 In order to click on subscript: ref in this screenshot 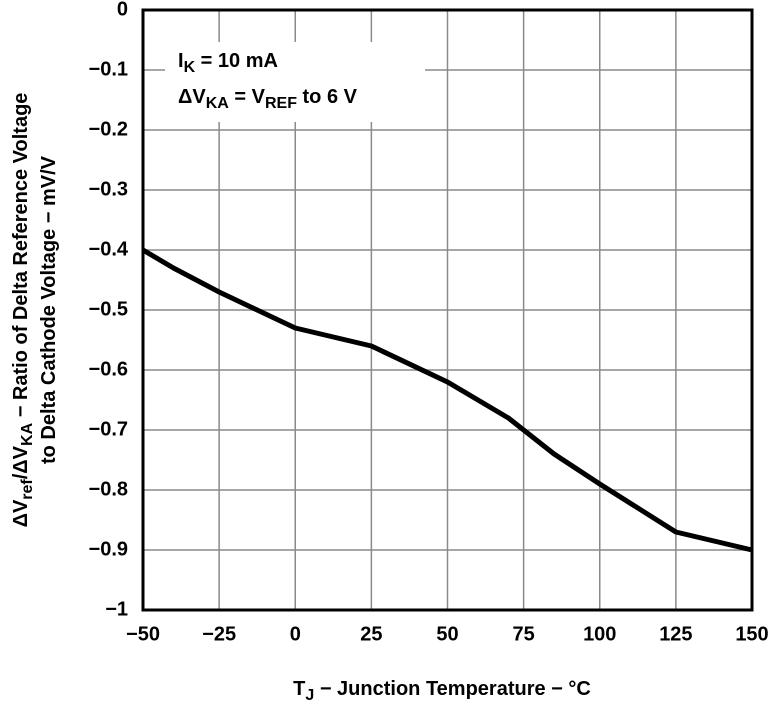, I will do `click(27, 489)`.